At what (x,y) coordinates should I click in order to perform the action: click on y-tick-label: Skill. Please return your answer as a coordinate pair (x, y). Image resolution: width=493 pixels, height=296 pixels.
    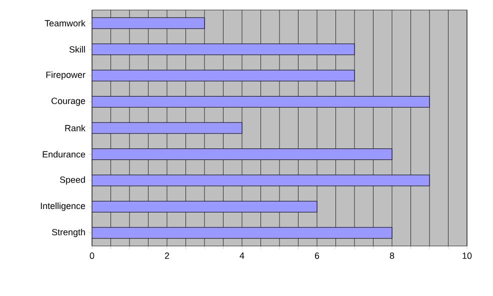
    Looking at the image, I should click on (77, 49).